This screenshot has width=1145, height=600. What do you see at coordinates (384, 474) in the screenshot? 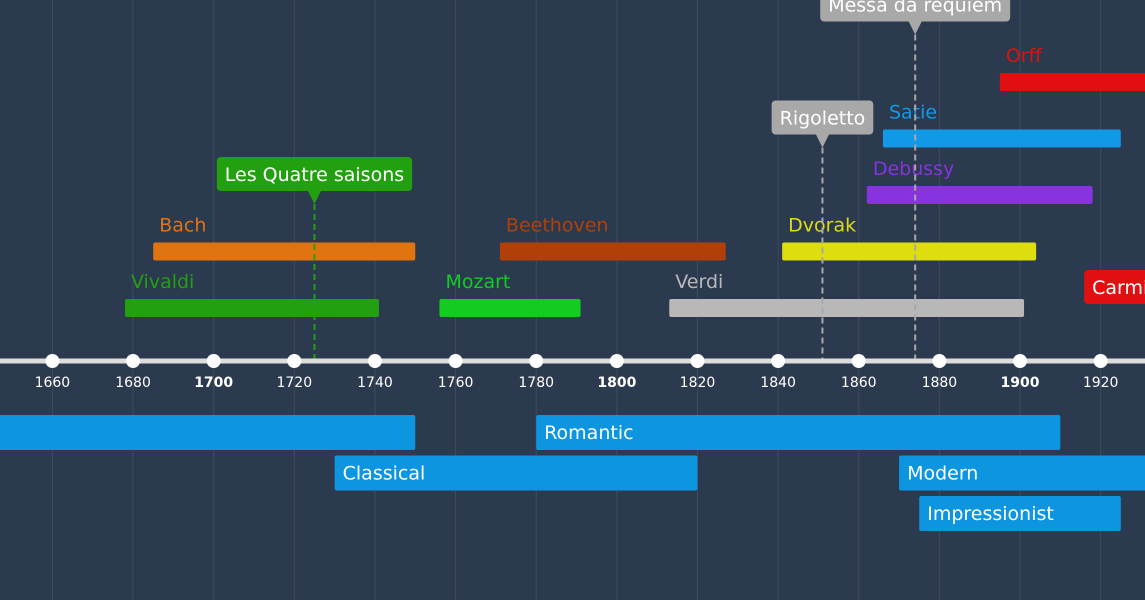
I see `period-label: Classical` at bounding box center [384, 474].